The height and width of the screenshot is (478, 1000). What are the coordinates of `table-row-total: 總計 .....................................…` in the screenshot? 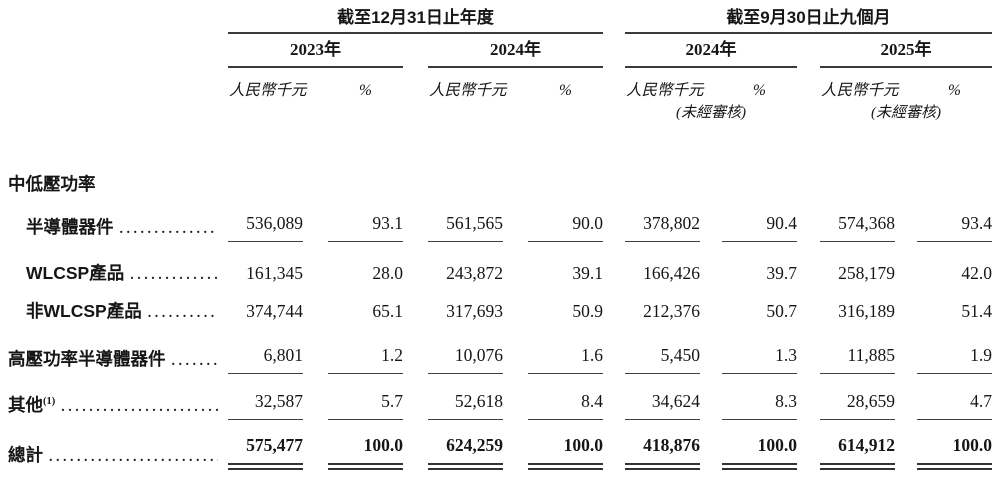 It's located at (500, 445).